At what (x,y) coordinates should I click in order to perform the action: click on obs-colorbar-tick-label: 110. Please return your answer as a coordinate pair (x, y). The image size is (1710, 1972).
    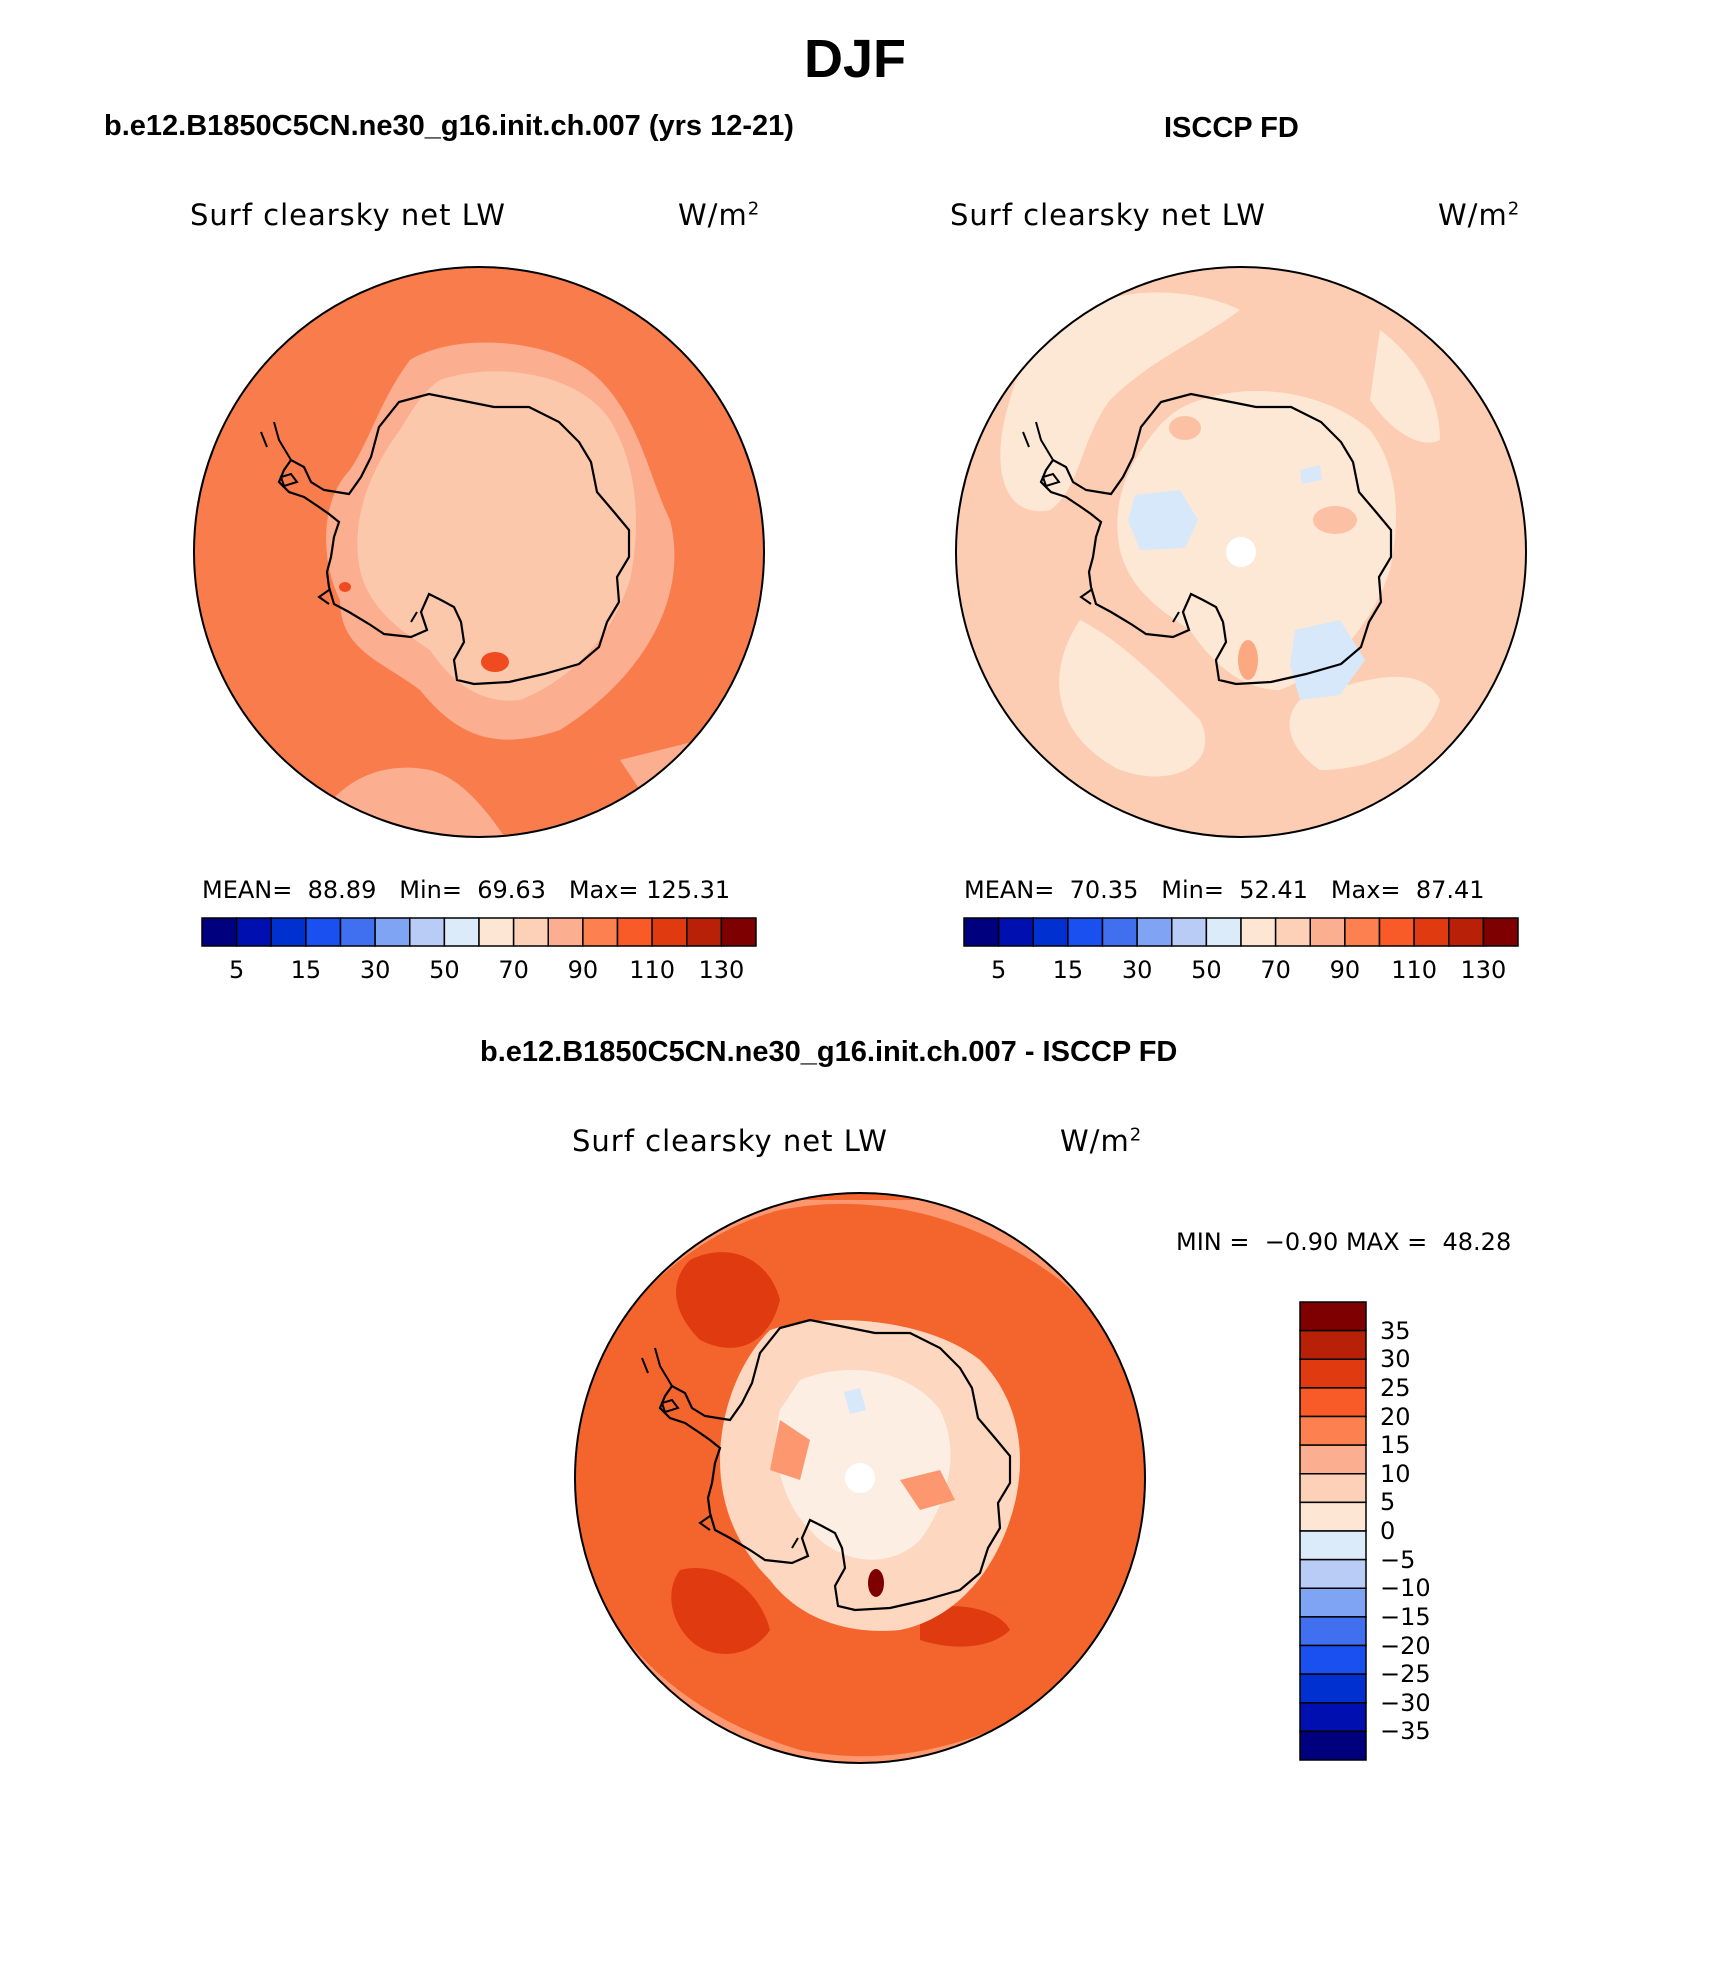
    Looking at the image, I should click on (1414, 970).